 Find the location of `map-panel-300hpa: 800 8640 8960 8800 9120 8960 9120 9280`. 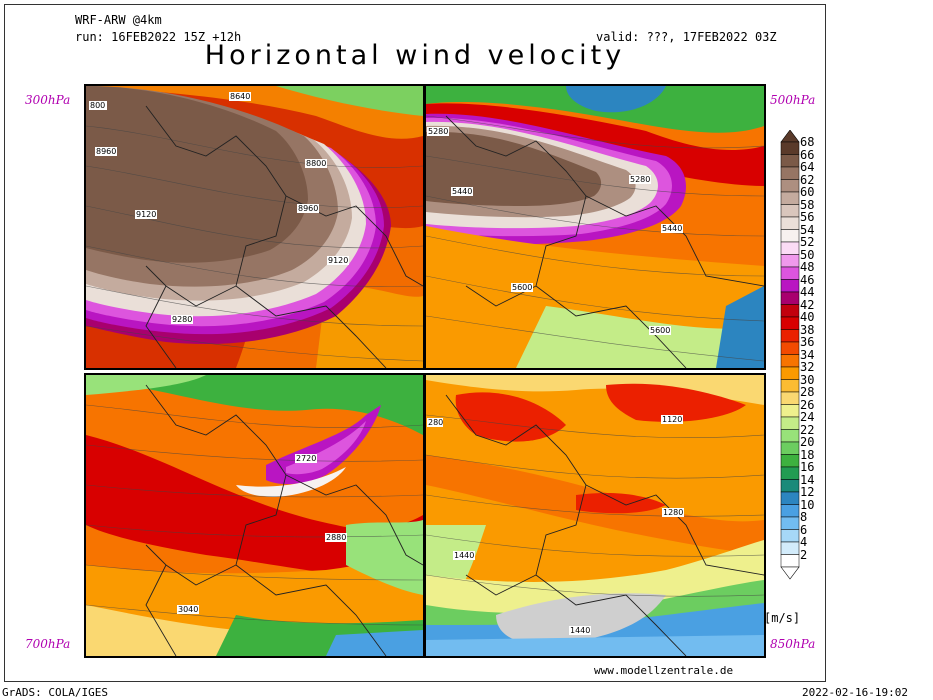

map-panel-300hpa: 800 8640 8960 8800 9120 8960 9120 9280 is located at coordinates (254, 227).